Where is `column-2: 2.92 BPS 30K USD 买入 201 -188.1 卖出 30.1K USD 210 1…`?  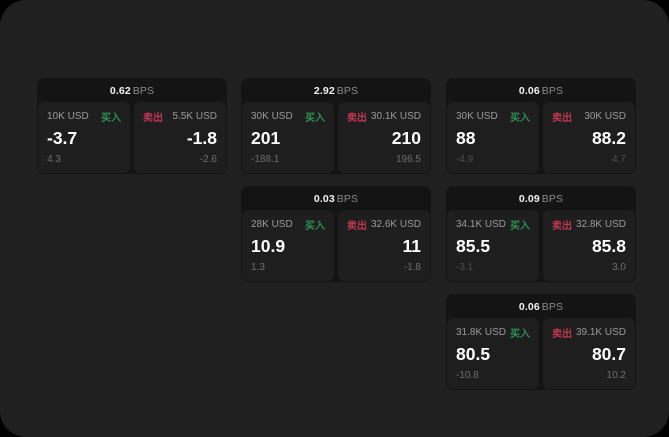 column-2: 2.92 BPS 30K USD 买入 201 -188.1 卖出 30.1K USD 210 1… is located at coordinates (336, 186).